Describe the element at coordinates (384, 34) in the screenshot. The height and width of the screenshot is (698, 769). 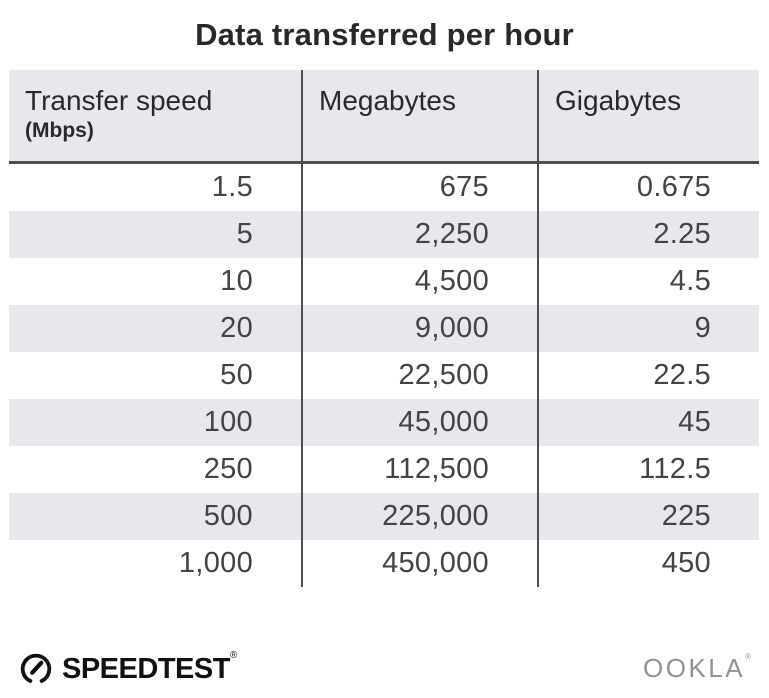
I see `page-title: Data transferred per hour` at that location.